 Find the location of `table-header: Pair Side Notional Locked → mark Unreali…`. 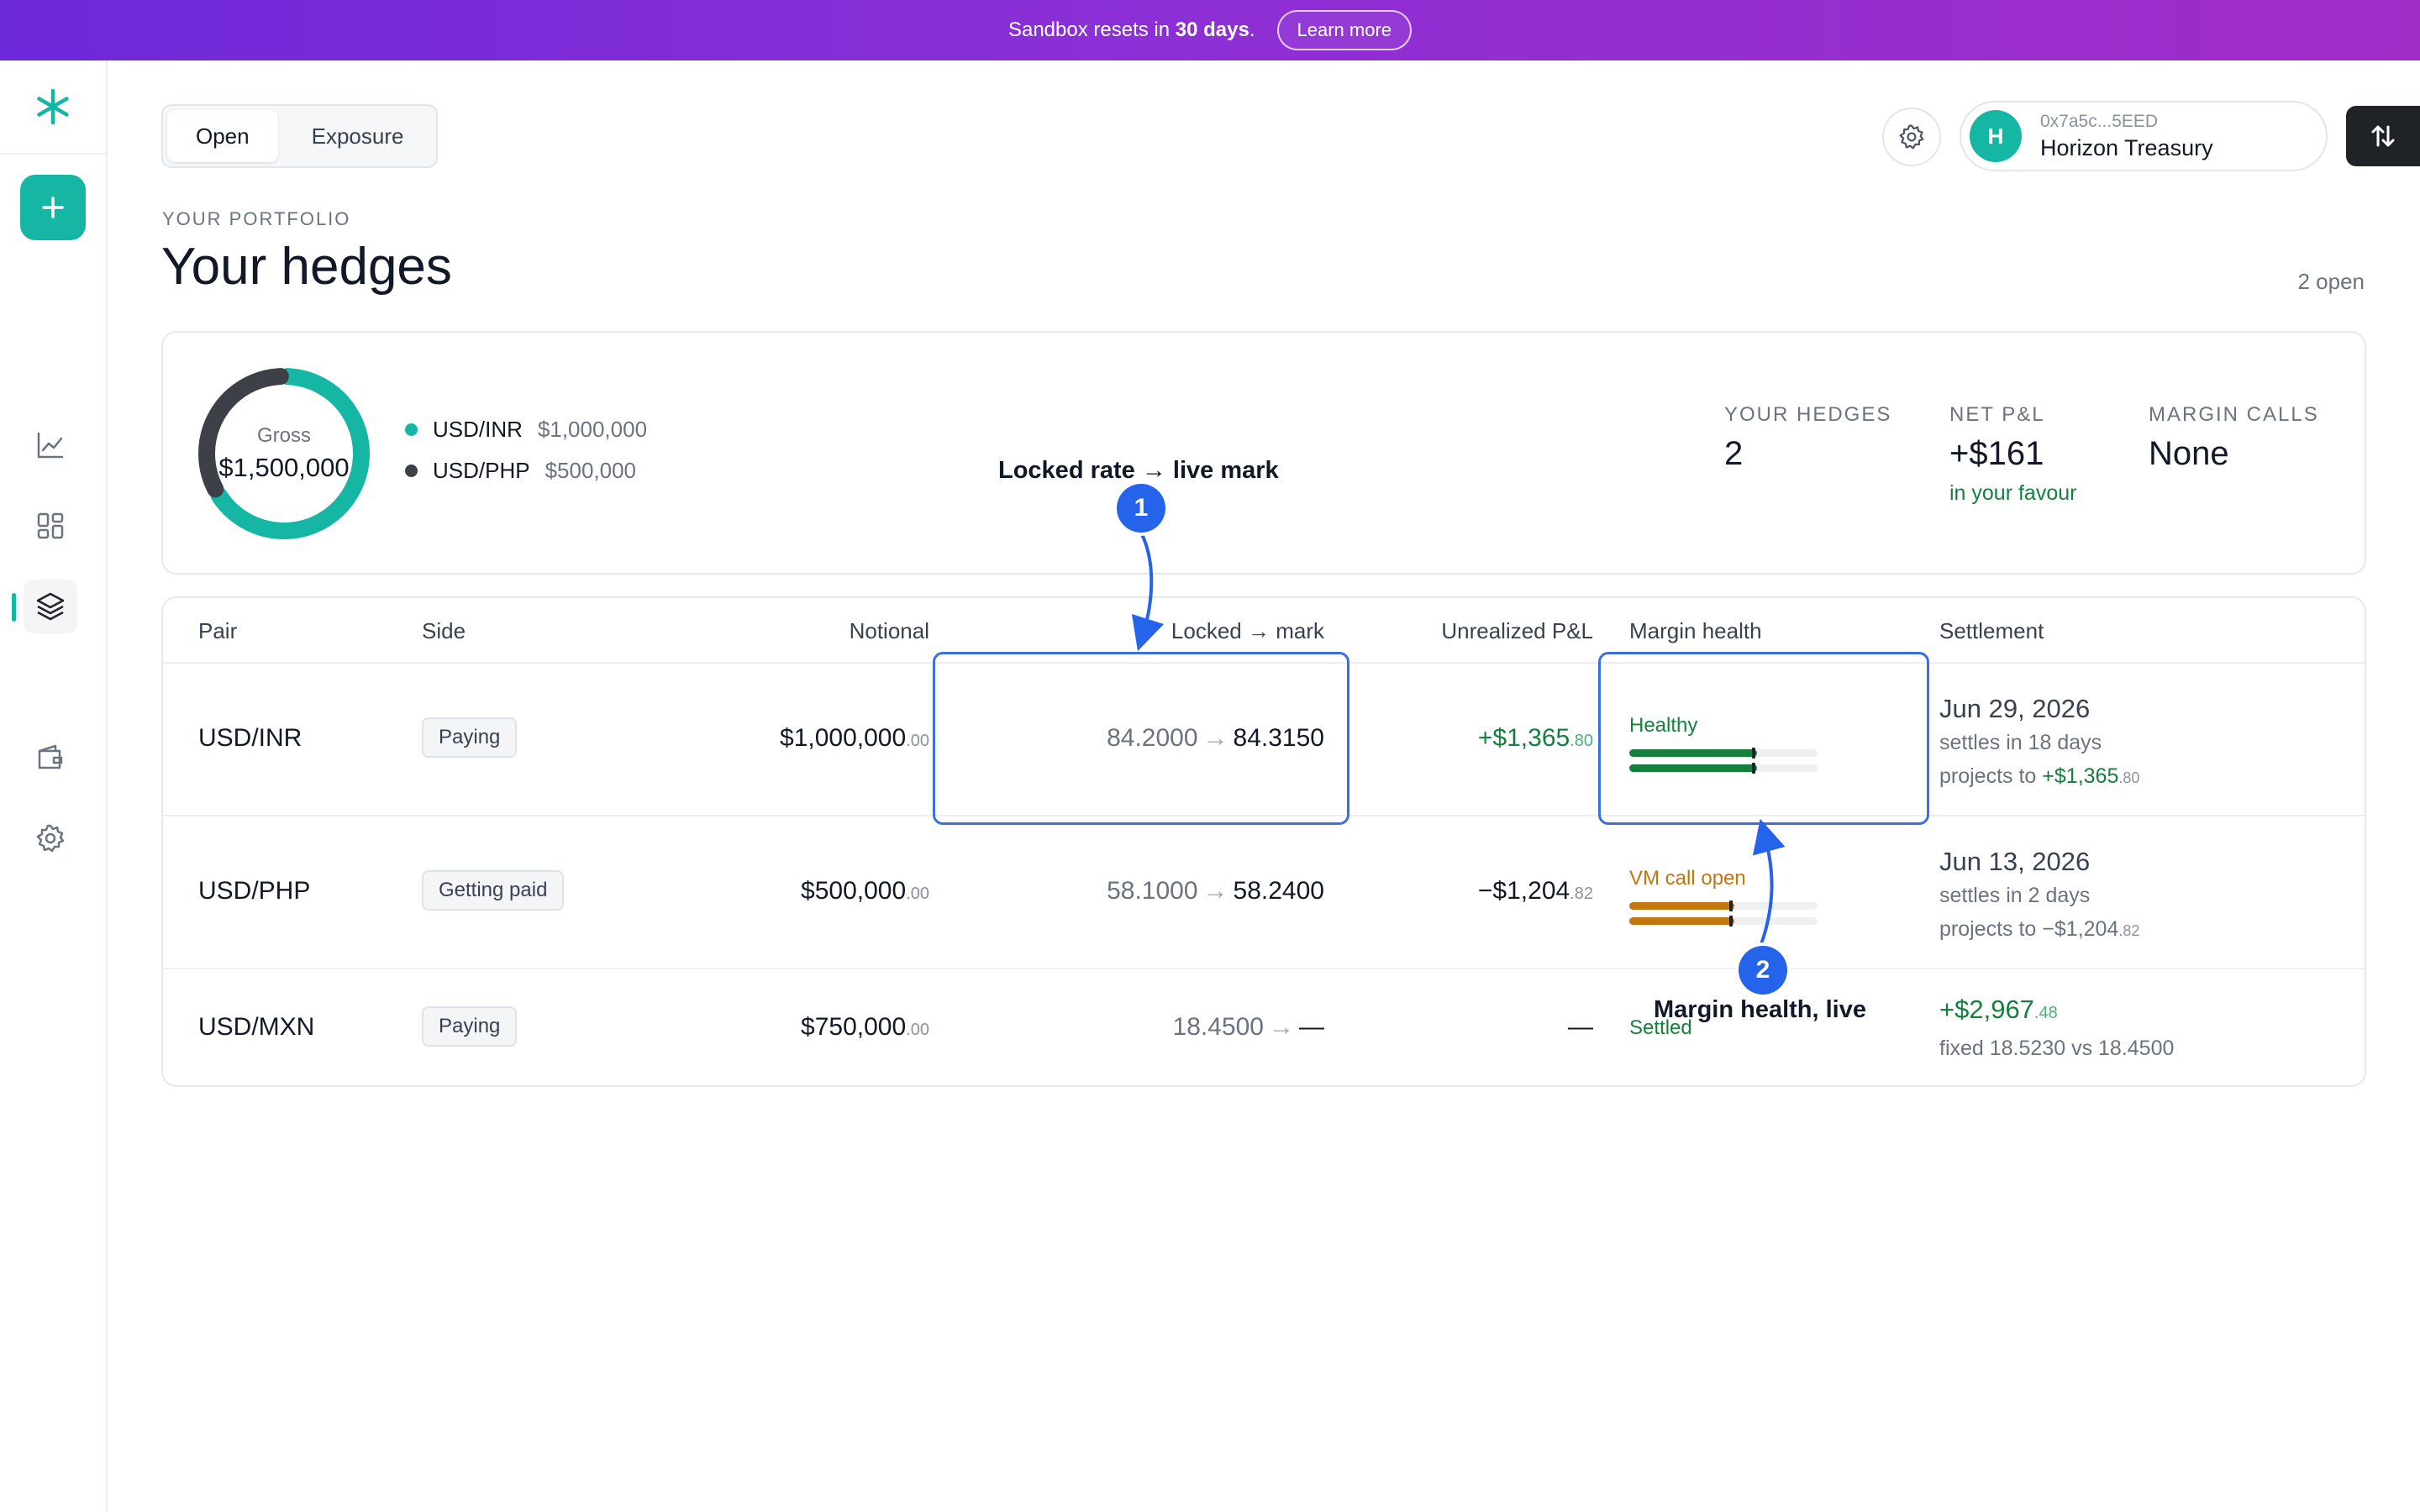

table-header: Pair Side Notional Locked → mark Unreali… is located at coordinates (1264, 631).